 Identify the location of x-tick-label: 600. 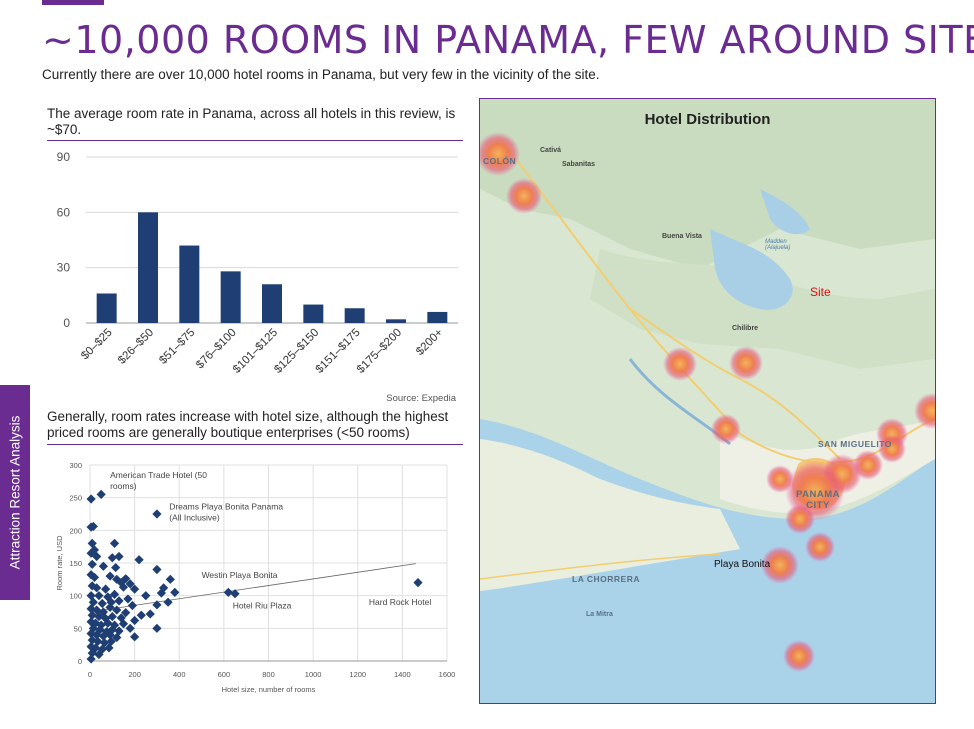
(224, 674).